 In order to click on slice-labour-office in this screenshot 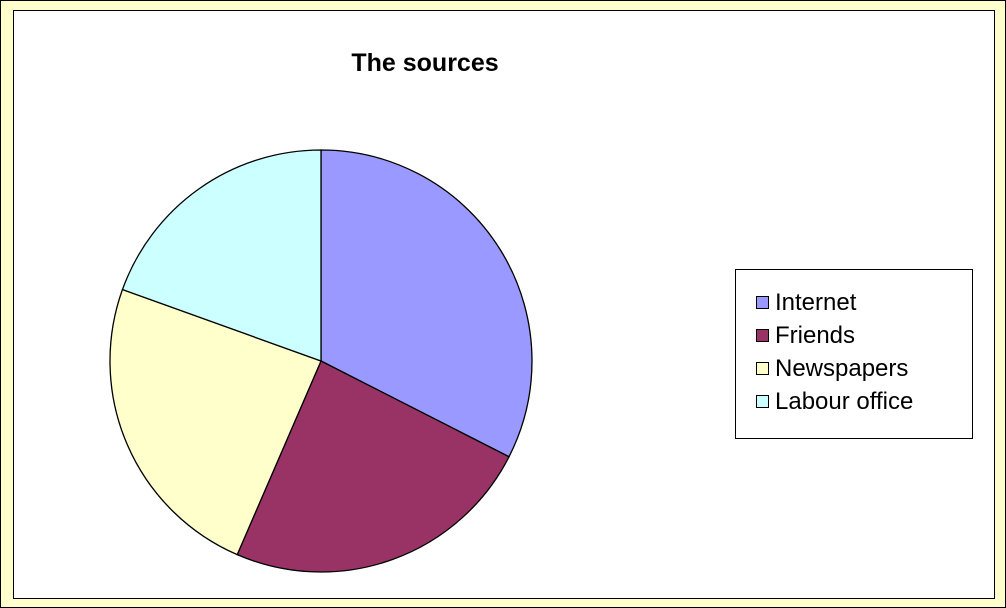, I will do `click(221, 255)`.